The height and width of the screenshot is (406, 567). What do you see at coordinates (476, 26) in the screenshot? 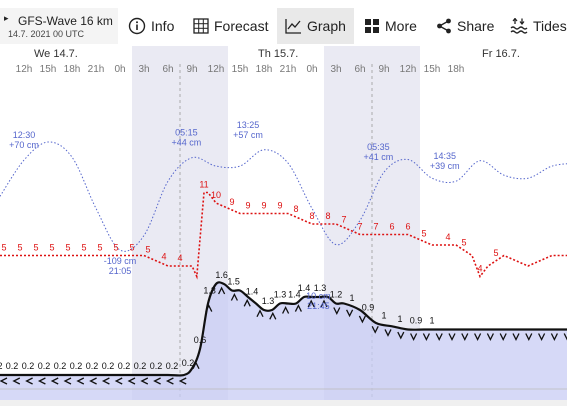
I see `tab-share-label: Share` at bounding box center [476, 26].